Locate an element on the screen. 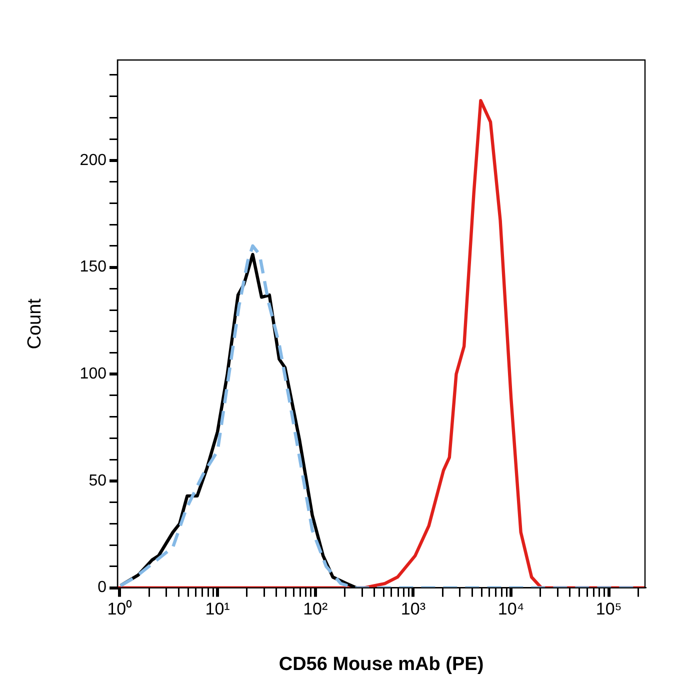  x-tick-label: 10³ is located at coordinates (413, 609).